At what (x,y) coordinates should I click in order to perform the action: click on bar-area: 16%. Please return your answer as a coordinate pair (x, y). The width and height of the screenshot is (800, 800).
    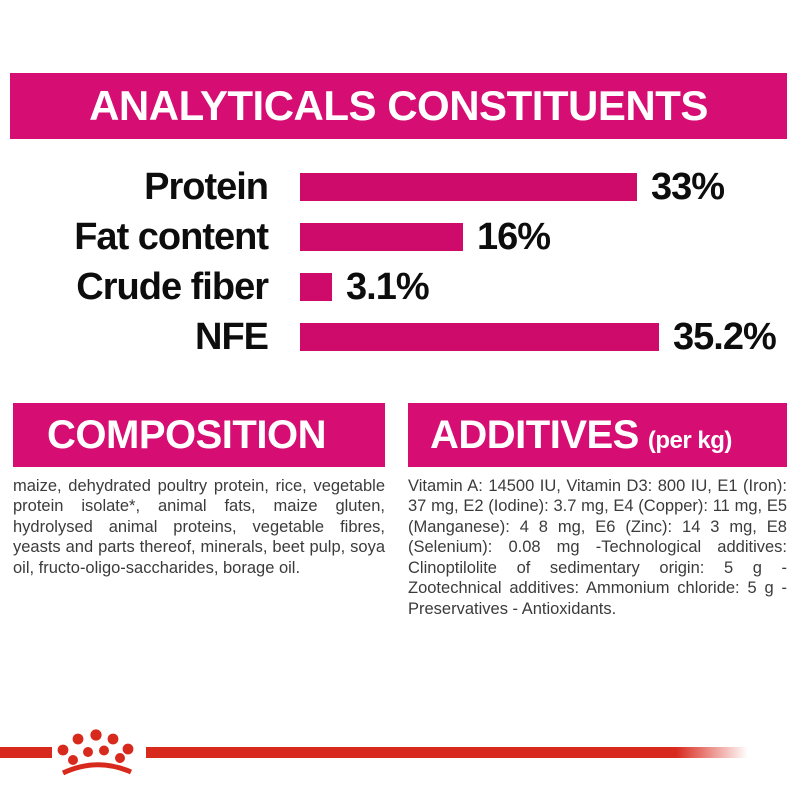
    Looking at the image, I should click on (425, 237).